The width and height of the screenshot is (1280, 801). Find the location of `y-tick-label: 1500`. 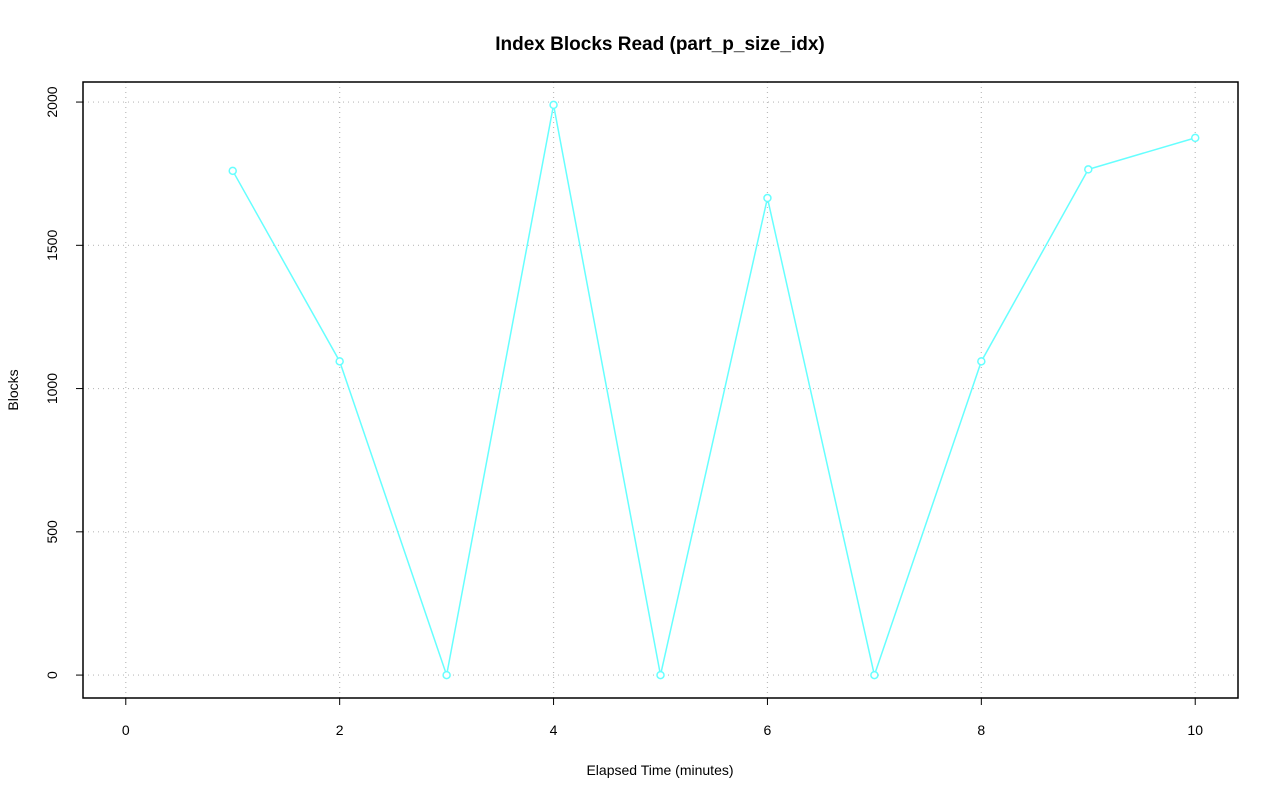

y-tick-label: 1500 is located at coordinates (52, 245).